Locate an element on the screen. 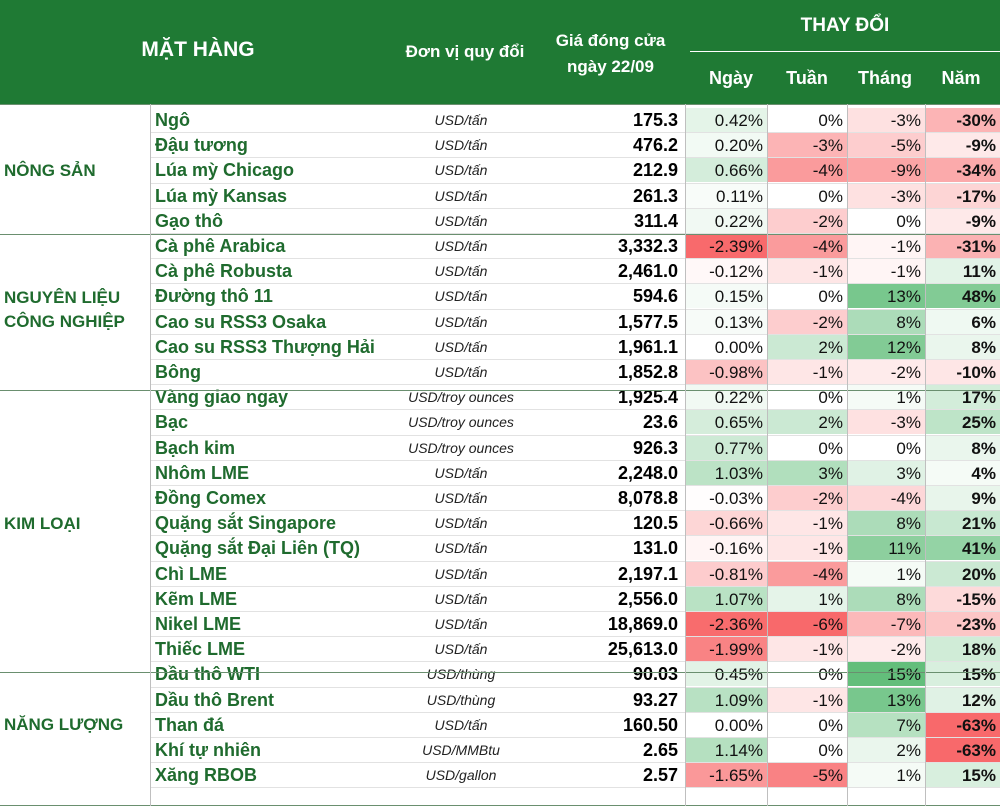 Image resolution: width=1000 pixels, height=806 pixels. group-label-line1: NGUYÊN LIỆU is located at coordinates (62, 297).